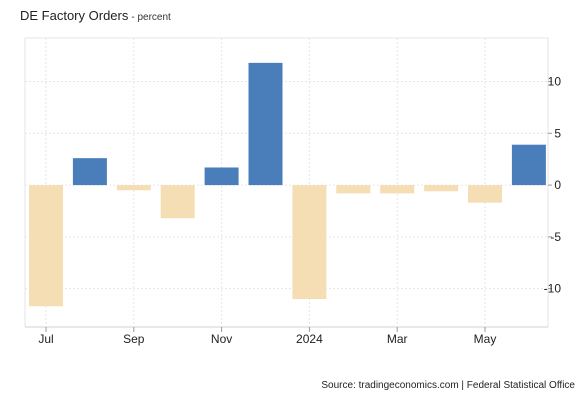  What do you see at coordinates (309, 339) in the screenshot?
I see `x-tick-label: 2024` at bounding box center [309, 339].